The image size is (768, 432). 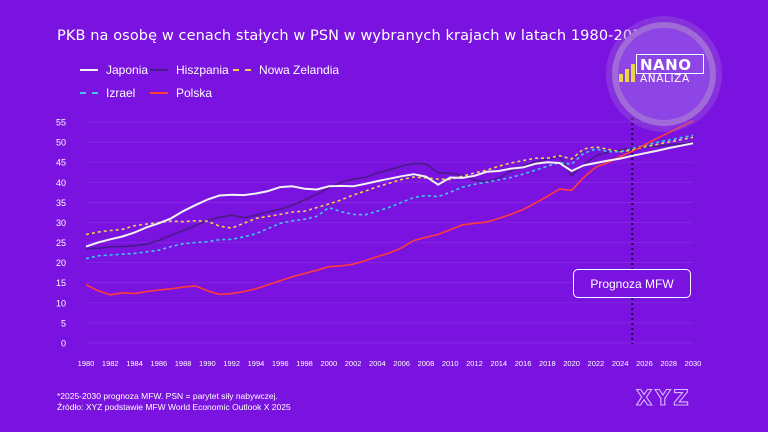 What do you see at coordinates (596, 363) in the screenshot?
I see `x-tick-label: 2022` at bounding box center [596, 363].